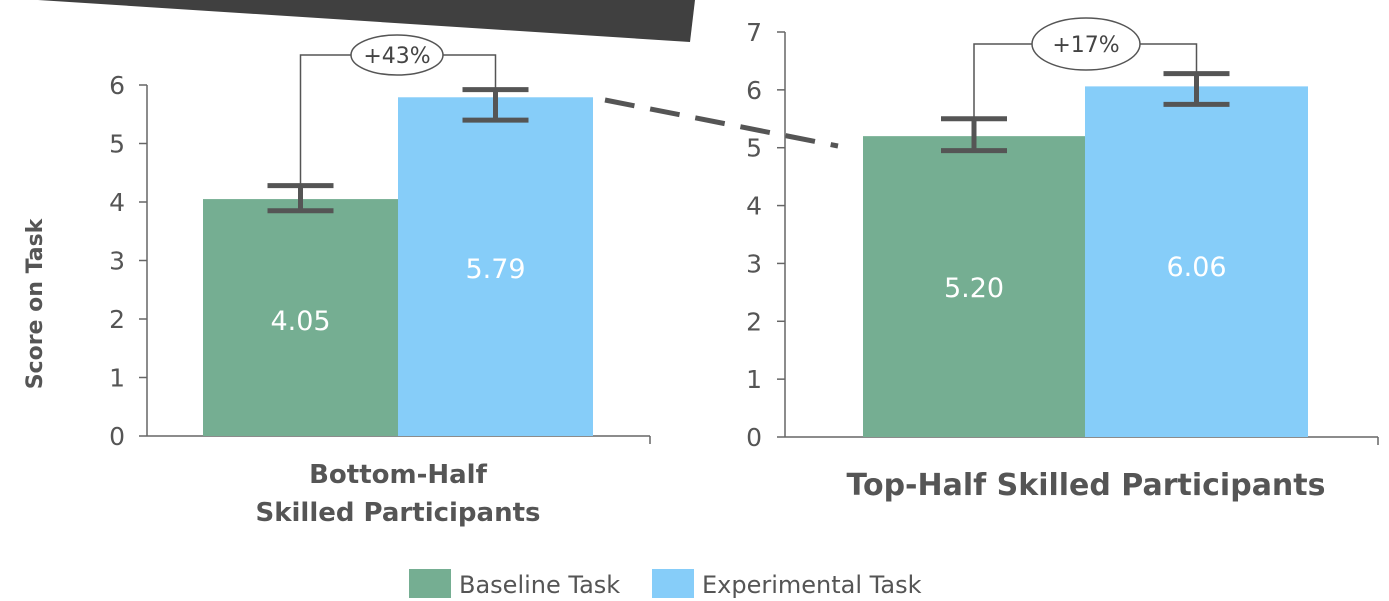 This screenshot has width=1389, height=601. I want to click on annotation-label: +43%, so click(396, 56).